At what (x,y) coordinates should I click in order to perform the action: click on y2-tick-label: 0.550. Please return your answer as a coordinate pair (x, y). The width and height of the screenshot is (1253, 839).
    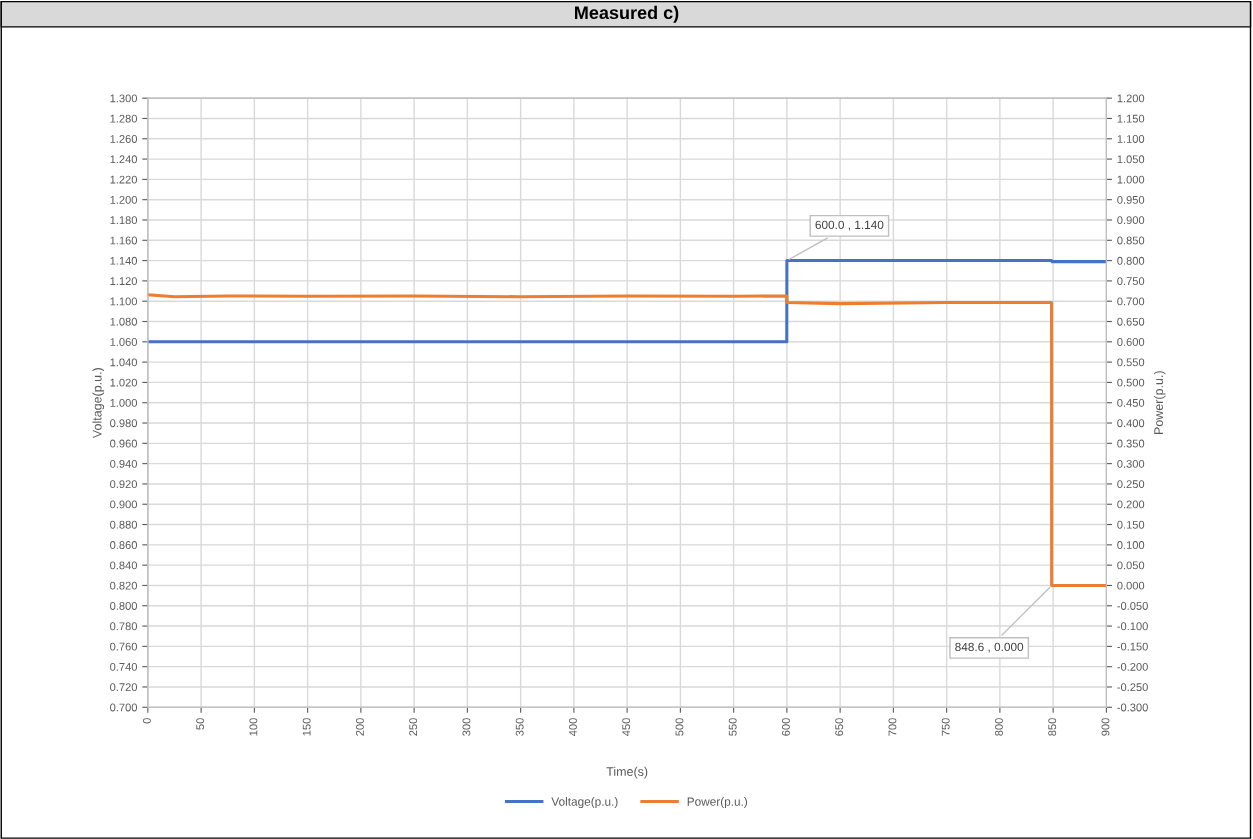
    Looking at the image, I should click on (1131, 362).